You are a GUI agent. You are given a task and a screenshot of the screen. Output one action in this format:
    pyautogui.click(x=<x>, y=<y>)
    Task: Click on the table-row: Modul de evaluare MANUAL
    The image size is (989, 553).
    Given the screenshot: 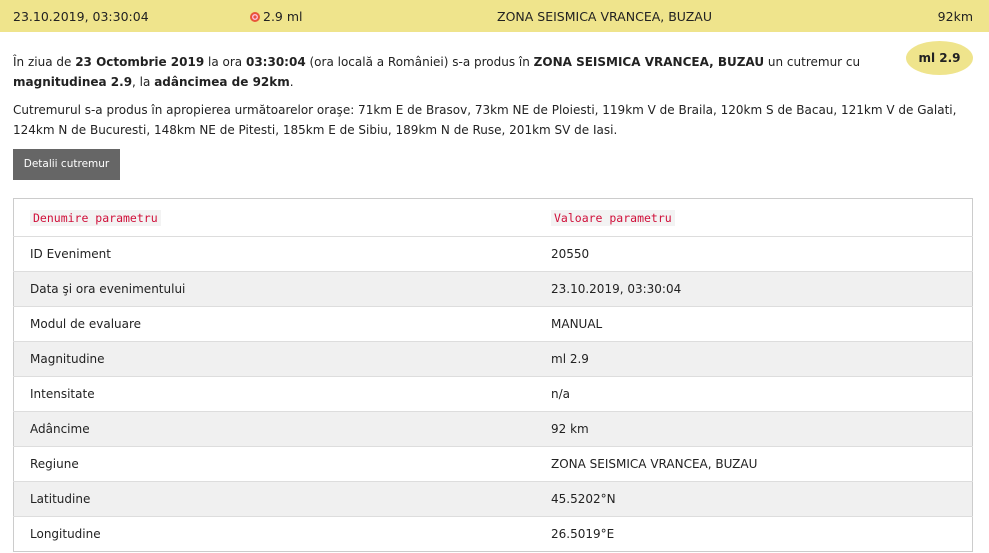 What is the action you would take?
    pyautogui.click(x=493, y=324)
    